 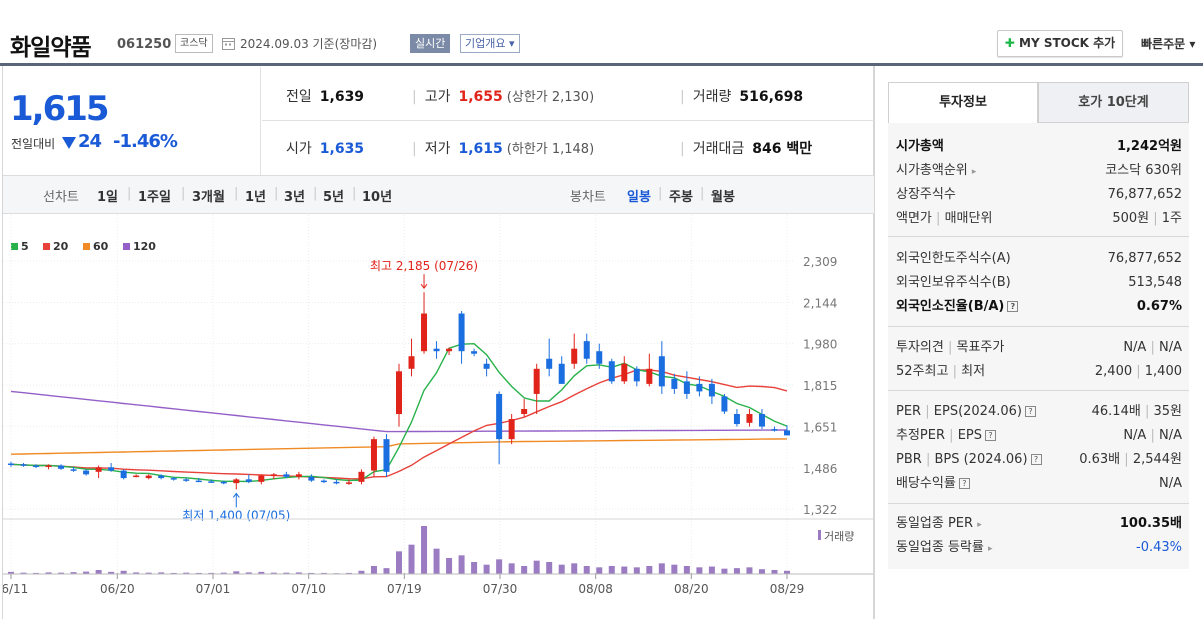 What do you see at coordinates (334, 197) in the screenshot?
I see `period-5y: 5년` at bounding box center [334, 197].